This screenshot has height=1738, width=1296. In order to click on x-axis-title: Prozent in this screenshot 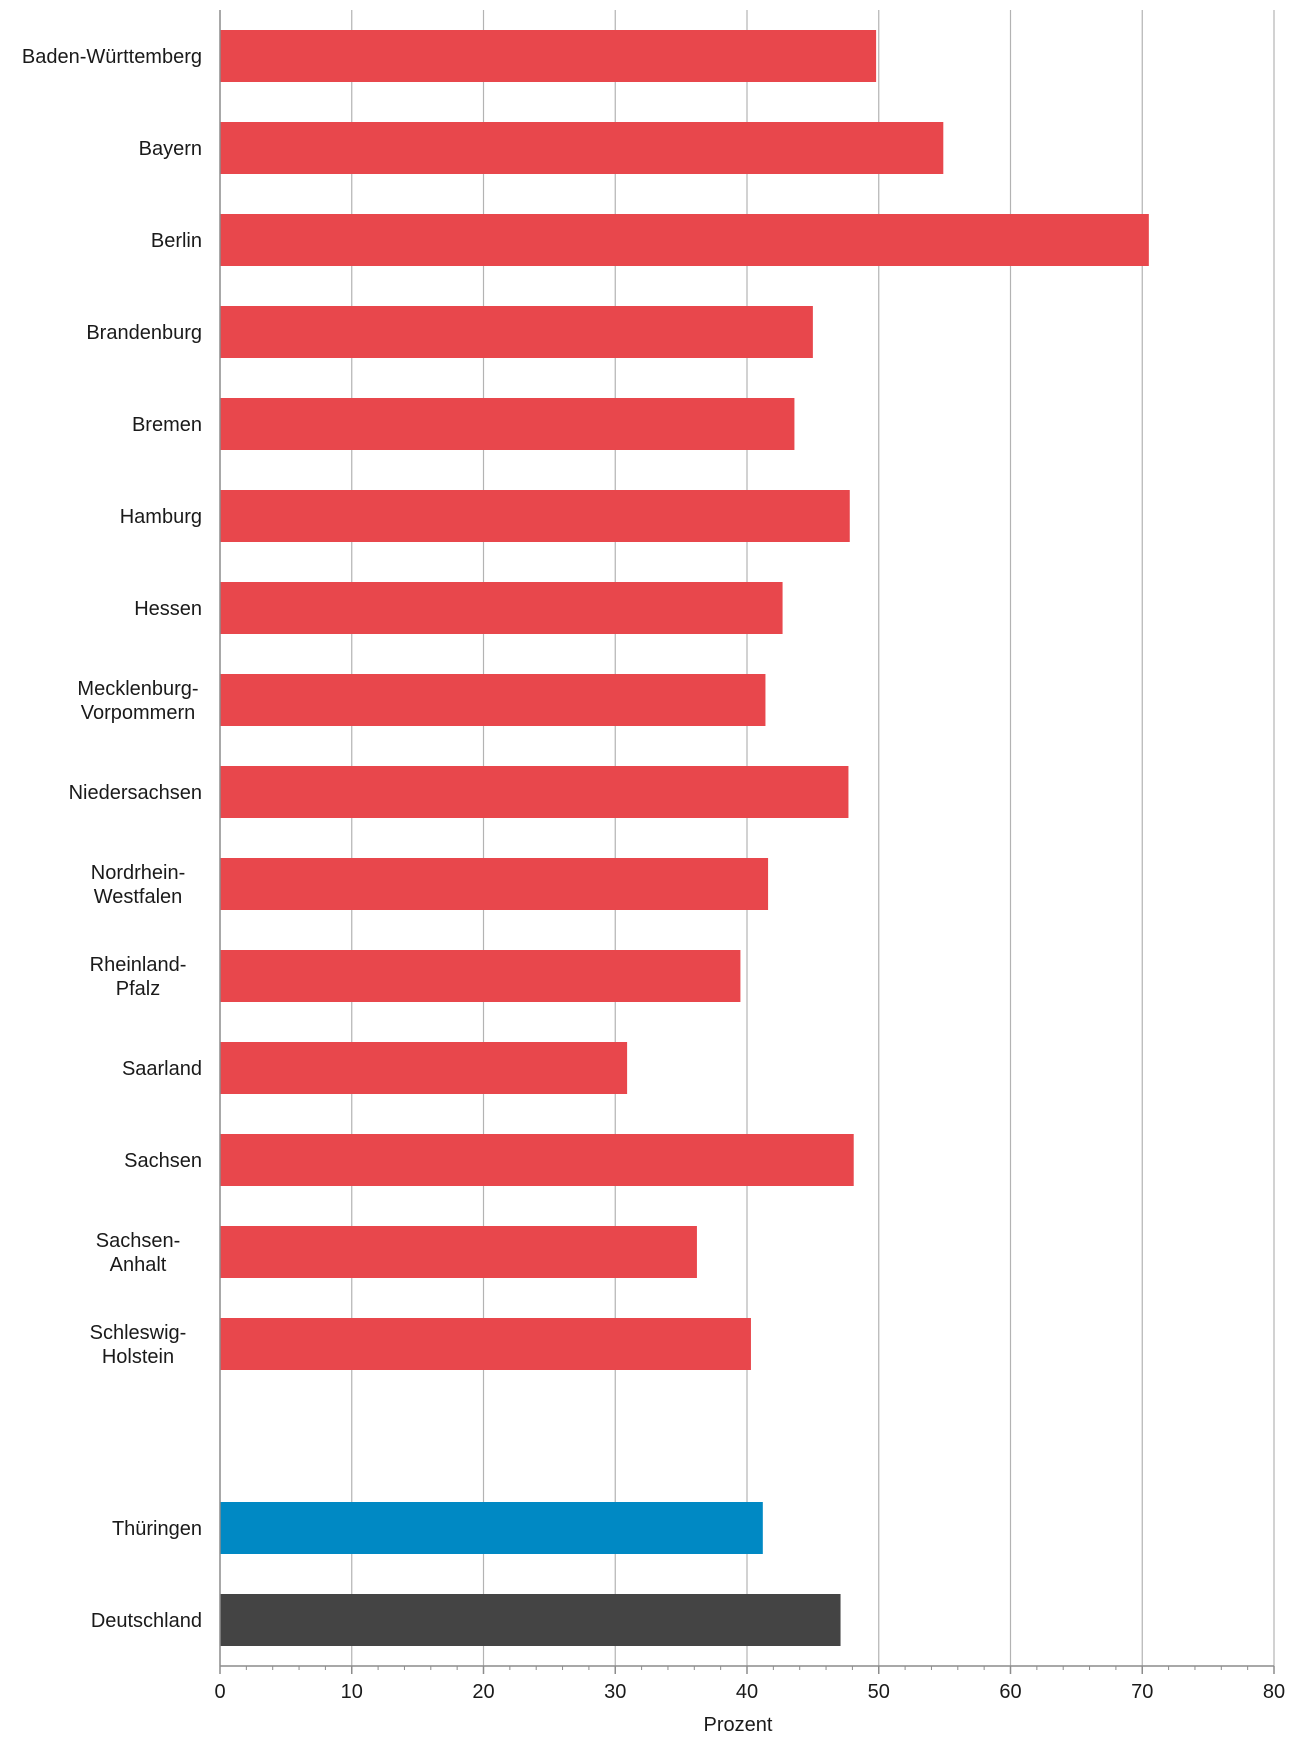, I will do `click(738, 1725)`.